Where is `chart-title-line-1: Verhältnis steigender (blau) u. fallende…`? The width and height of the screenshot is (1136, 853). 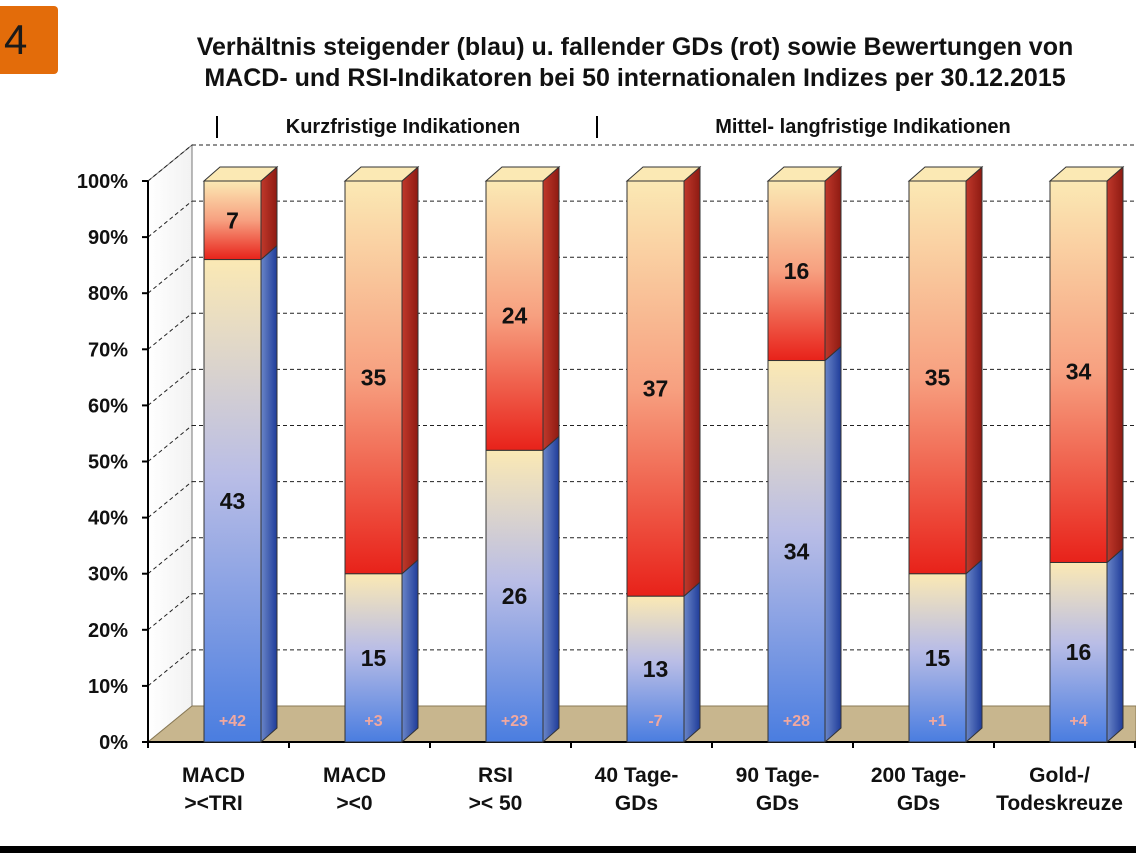 chart-title-line-1: Verhältnis steigender (blau) u. fallende… is located at coordinates (635, 47).